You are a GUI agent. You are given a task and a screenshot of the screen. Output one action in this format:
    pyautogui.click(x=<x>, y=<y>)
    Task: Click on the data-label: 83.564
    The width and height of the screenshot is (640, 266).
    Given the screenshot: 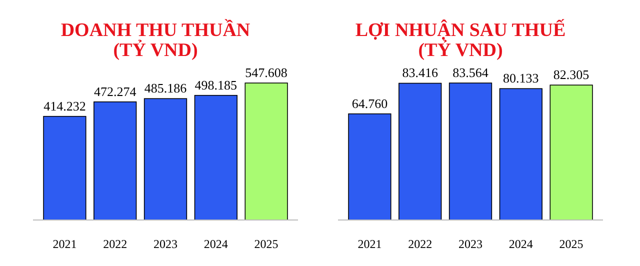 What is the action you would take?
    pyautogui.click(x=470, y=72)
    